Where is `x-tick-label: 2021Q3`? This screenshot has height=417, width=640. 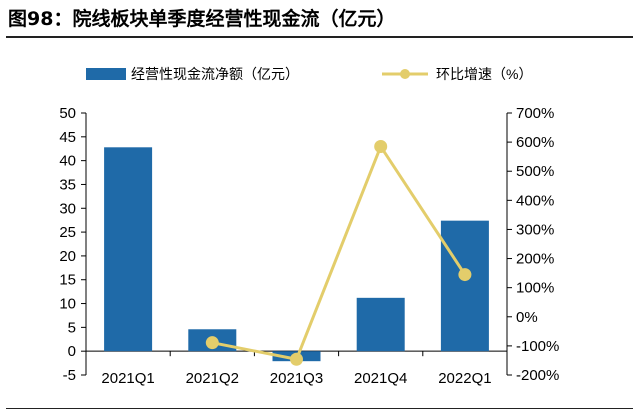 x-tick-label: 2021Q3 is located at coordinates (296, 378).